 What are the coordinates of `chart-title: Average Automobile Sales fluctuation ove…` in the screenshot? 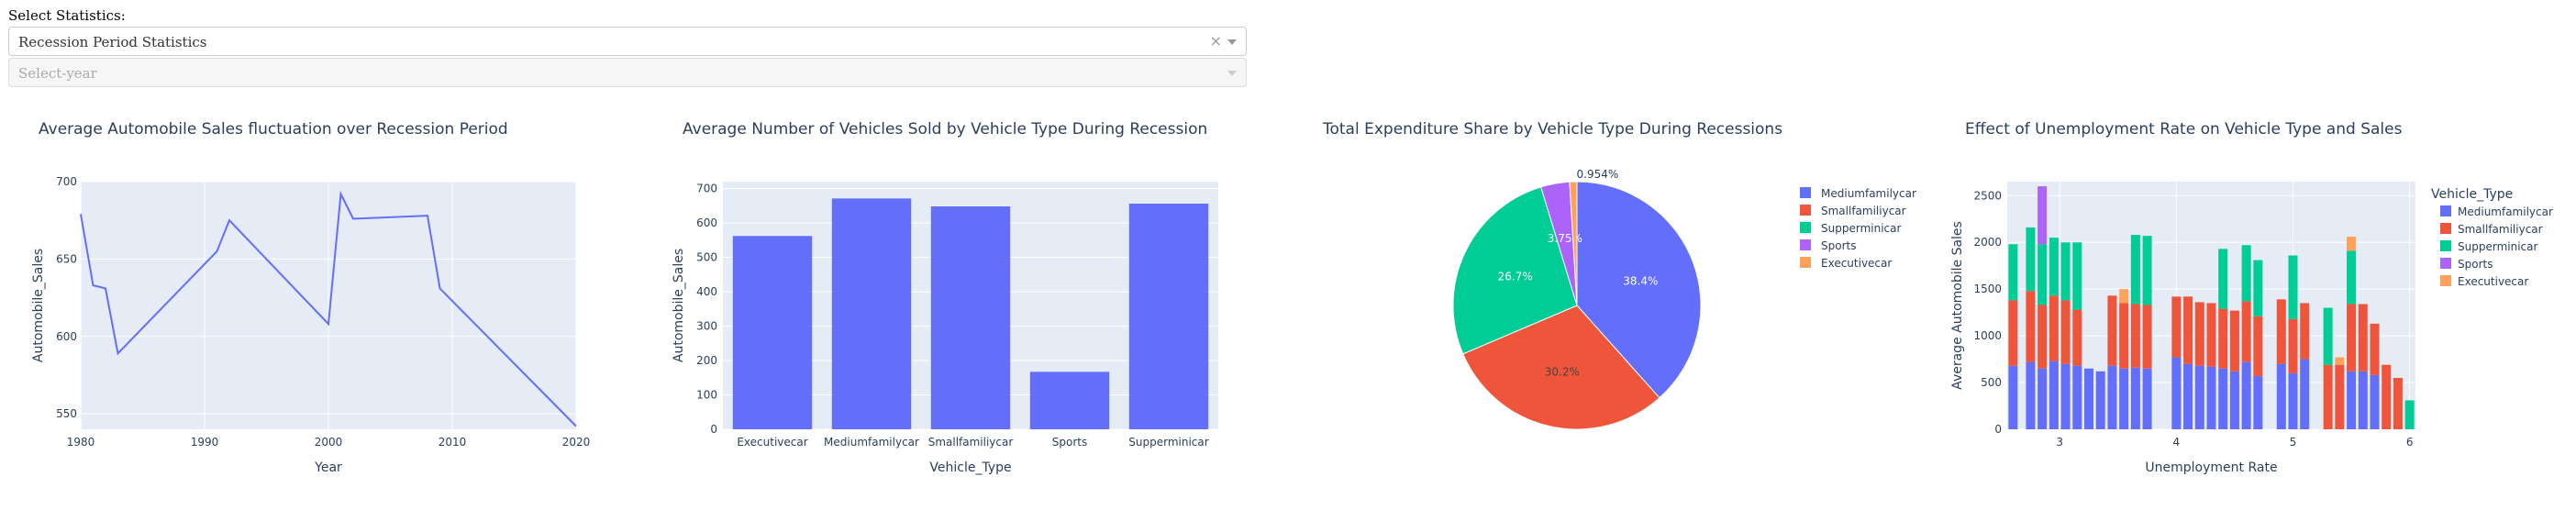 It's located at (273, 129).